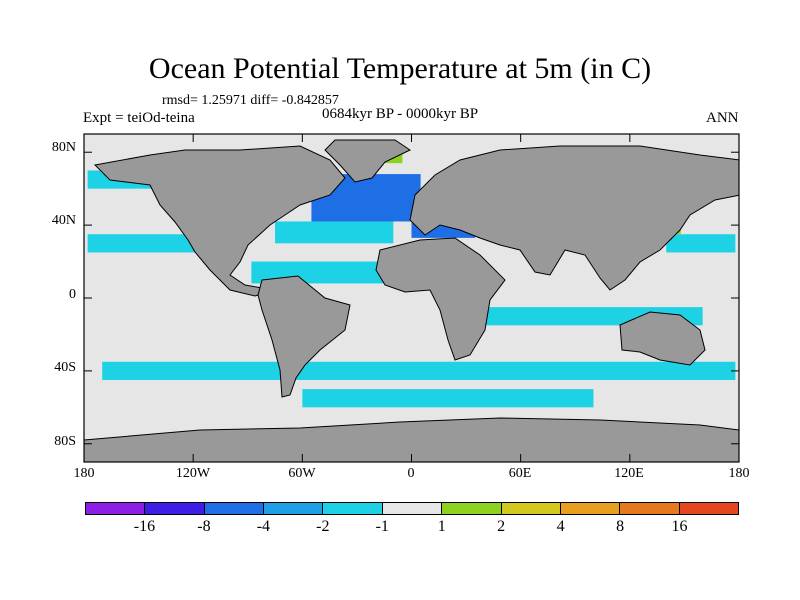 This screenshot has width=800, height=600. What do you see at coordinates (139, 118) in the screenshot?
I see `experiment-label: Expt = teiOd-teina` at bounding box center [139, 118].